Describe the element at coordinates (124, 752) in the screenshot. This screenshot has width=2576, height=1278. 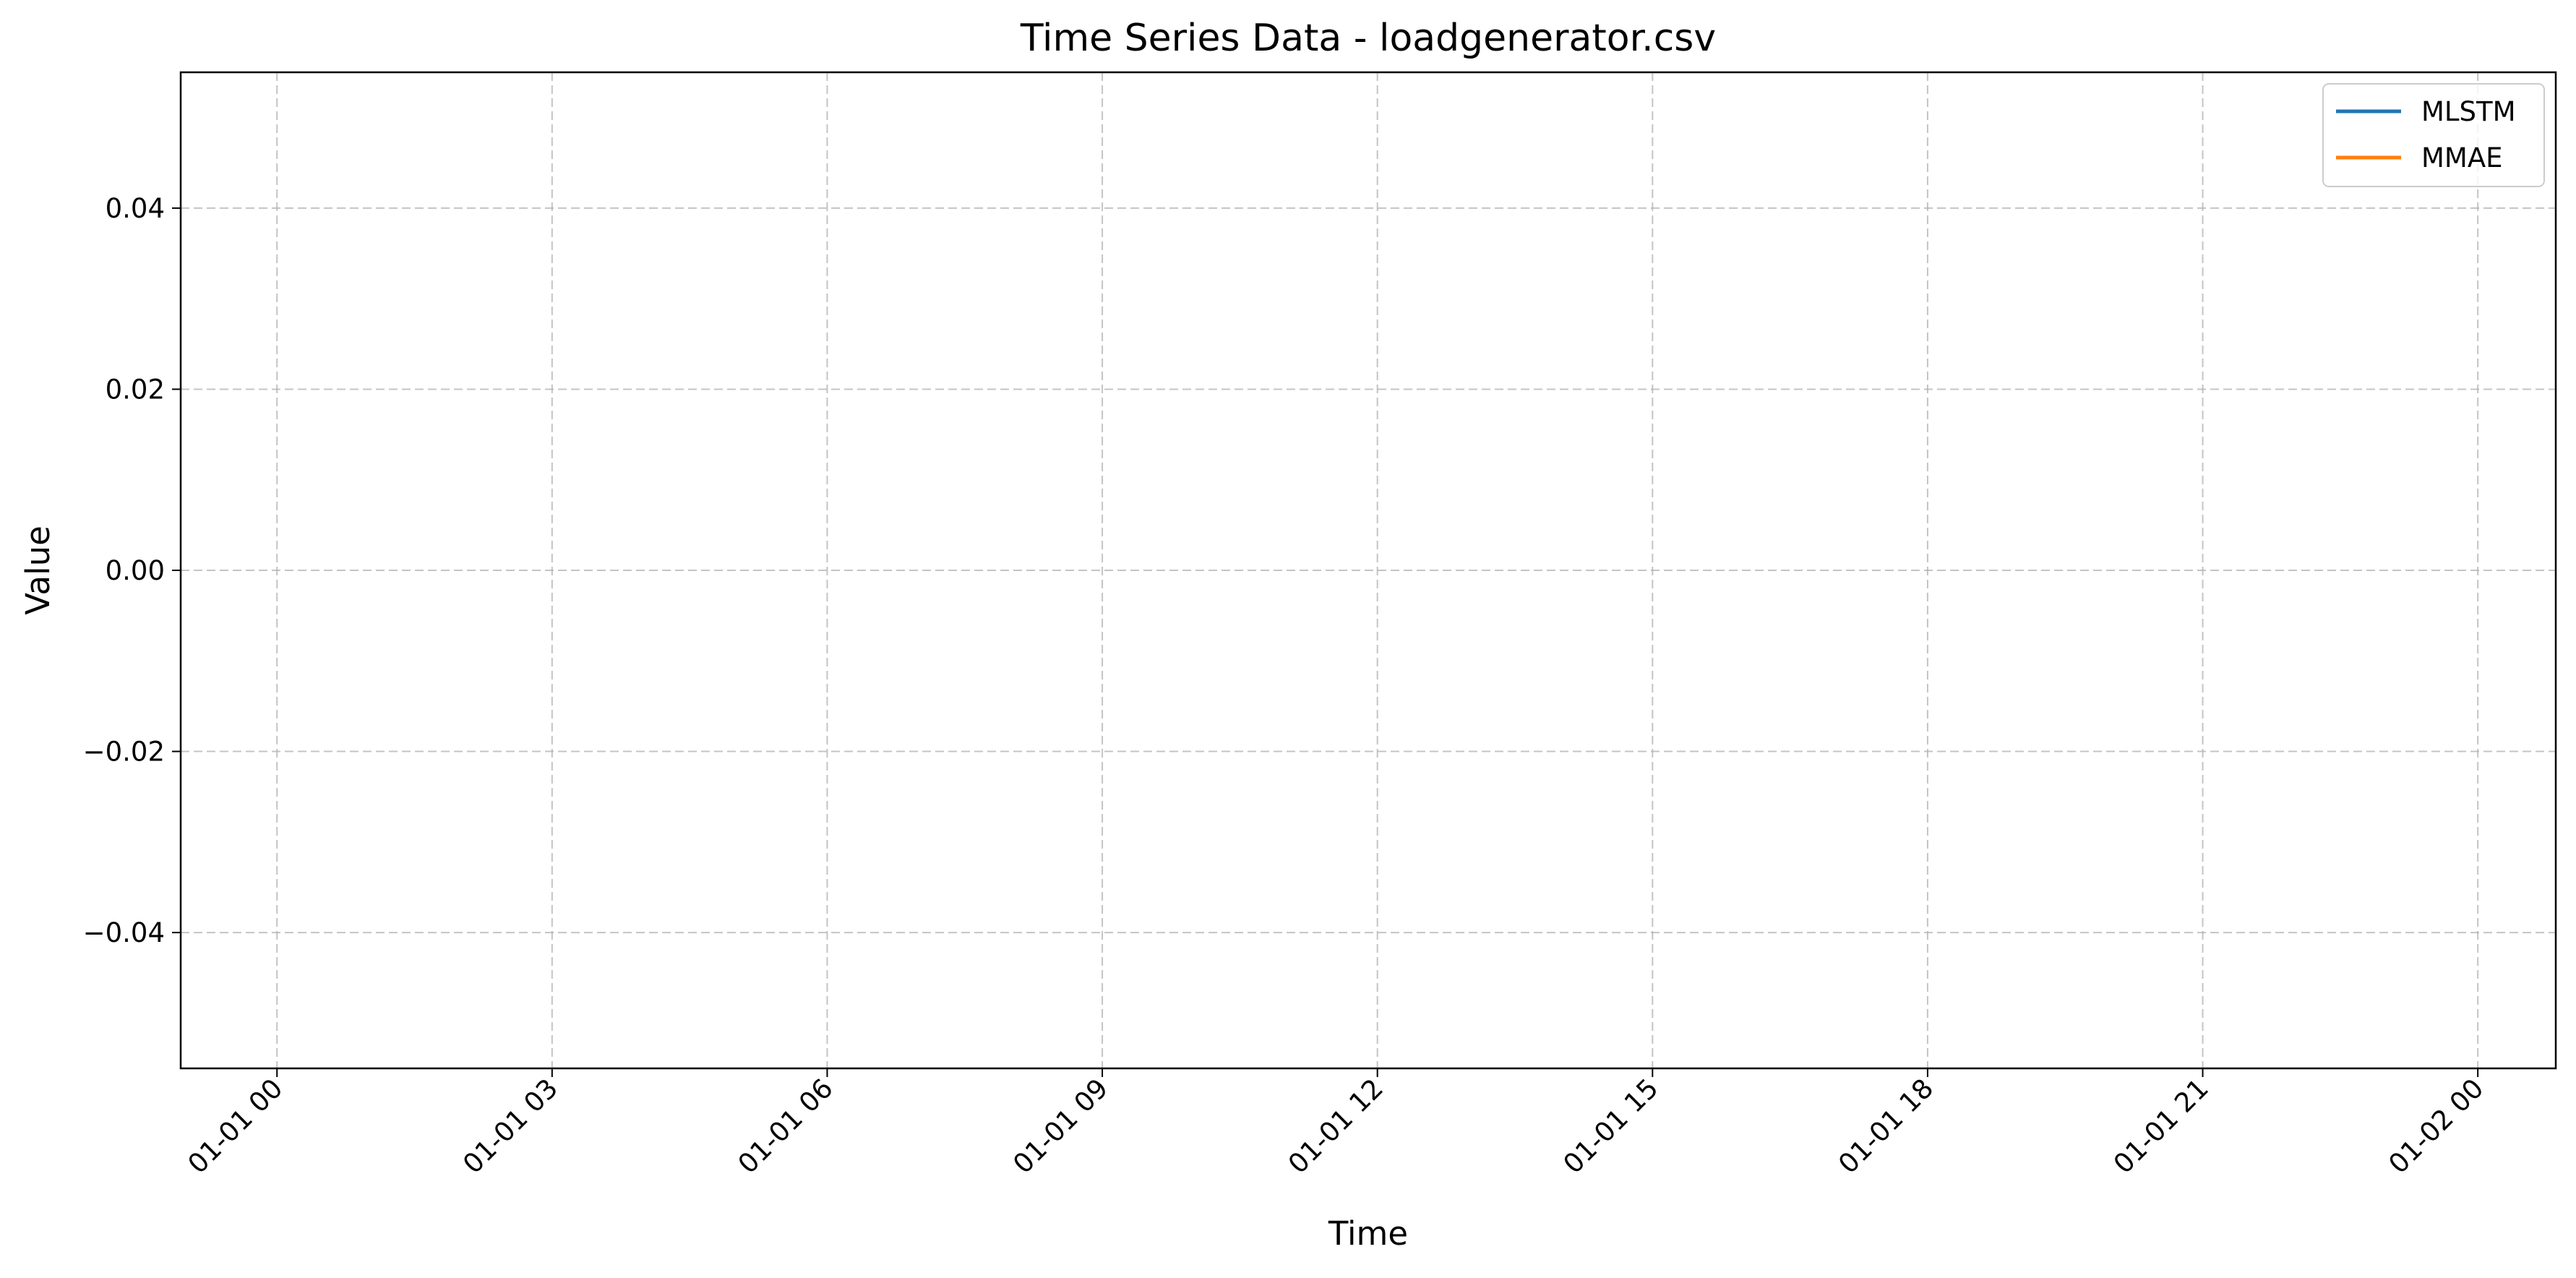
I see `y-tick-label: −0.02` at that location.